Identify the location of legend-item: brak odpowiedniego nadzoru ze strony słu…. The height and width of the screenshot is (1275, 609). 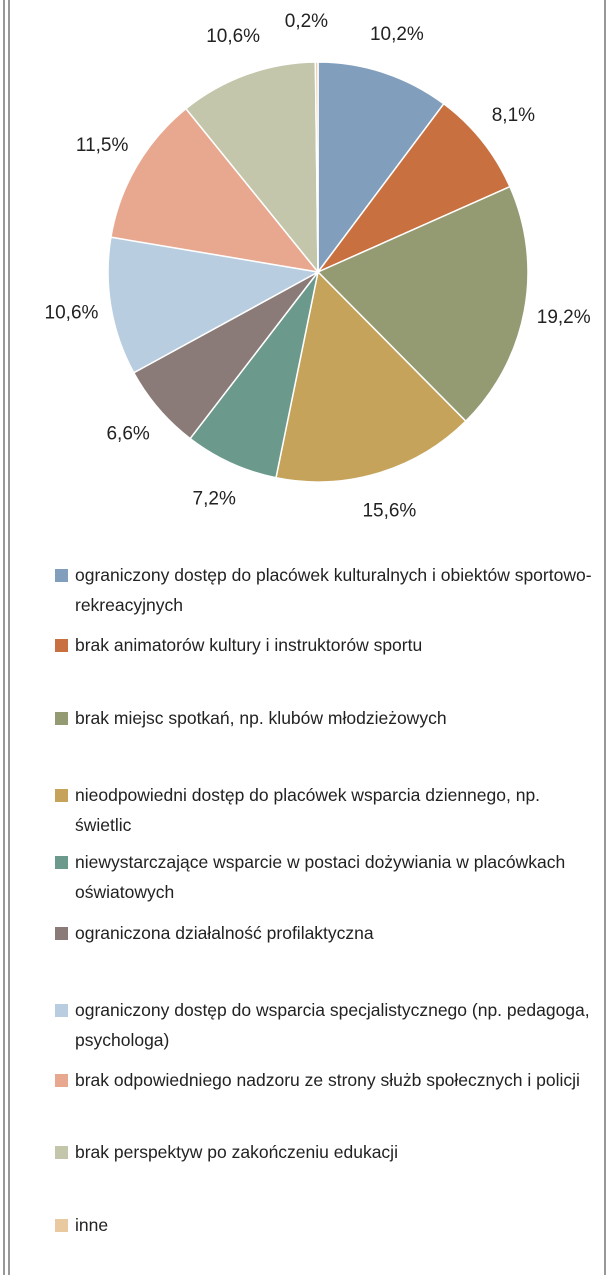
(325, 1080).